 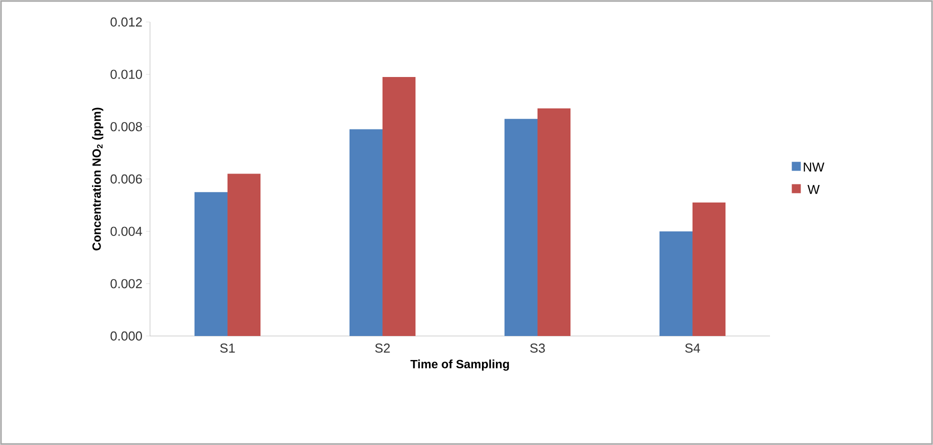 I want to click on x-axis-title: Time of Sampling, so click(x=459, y=365).